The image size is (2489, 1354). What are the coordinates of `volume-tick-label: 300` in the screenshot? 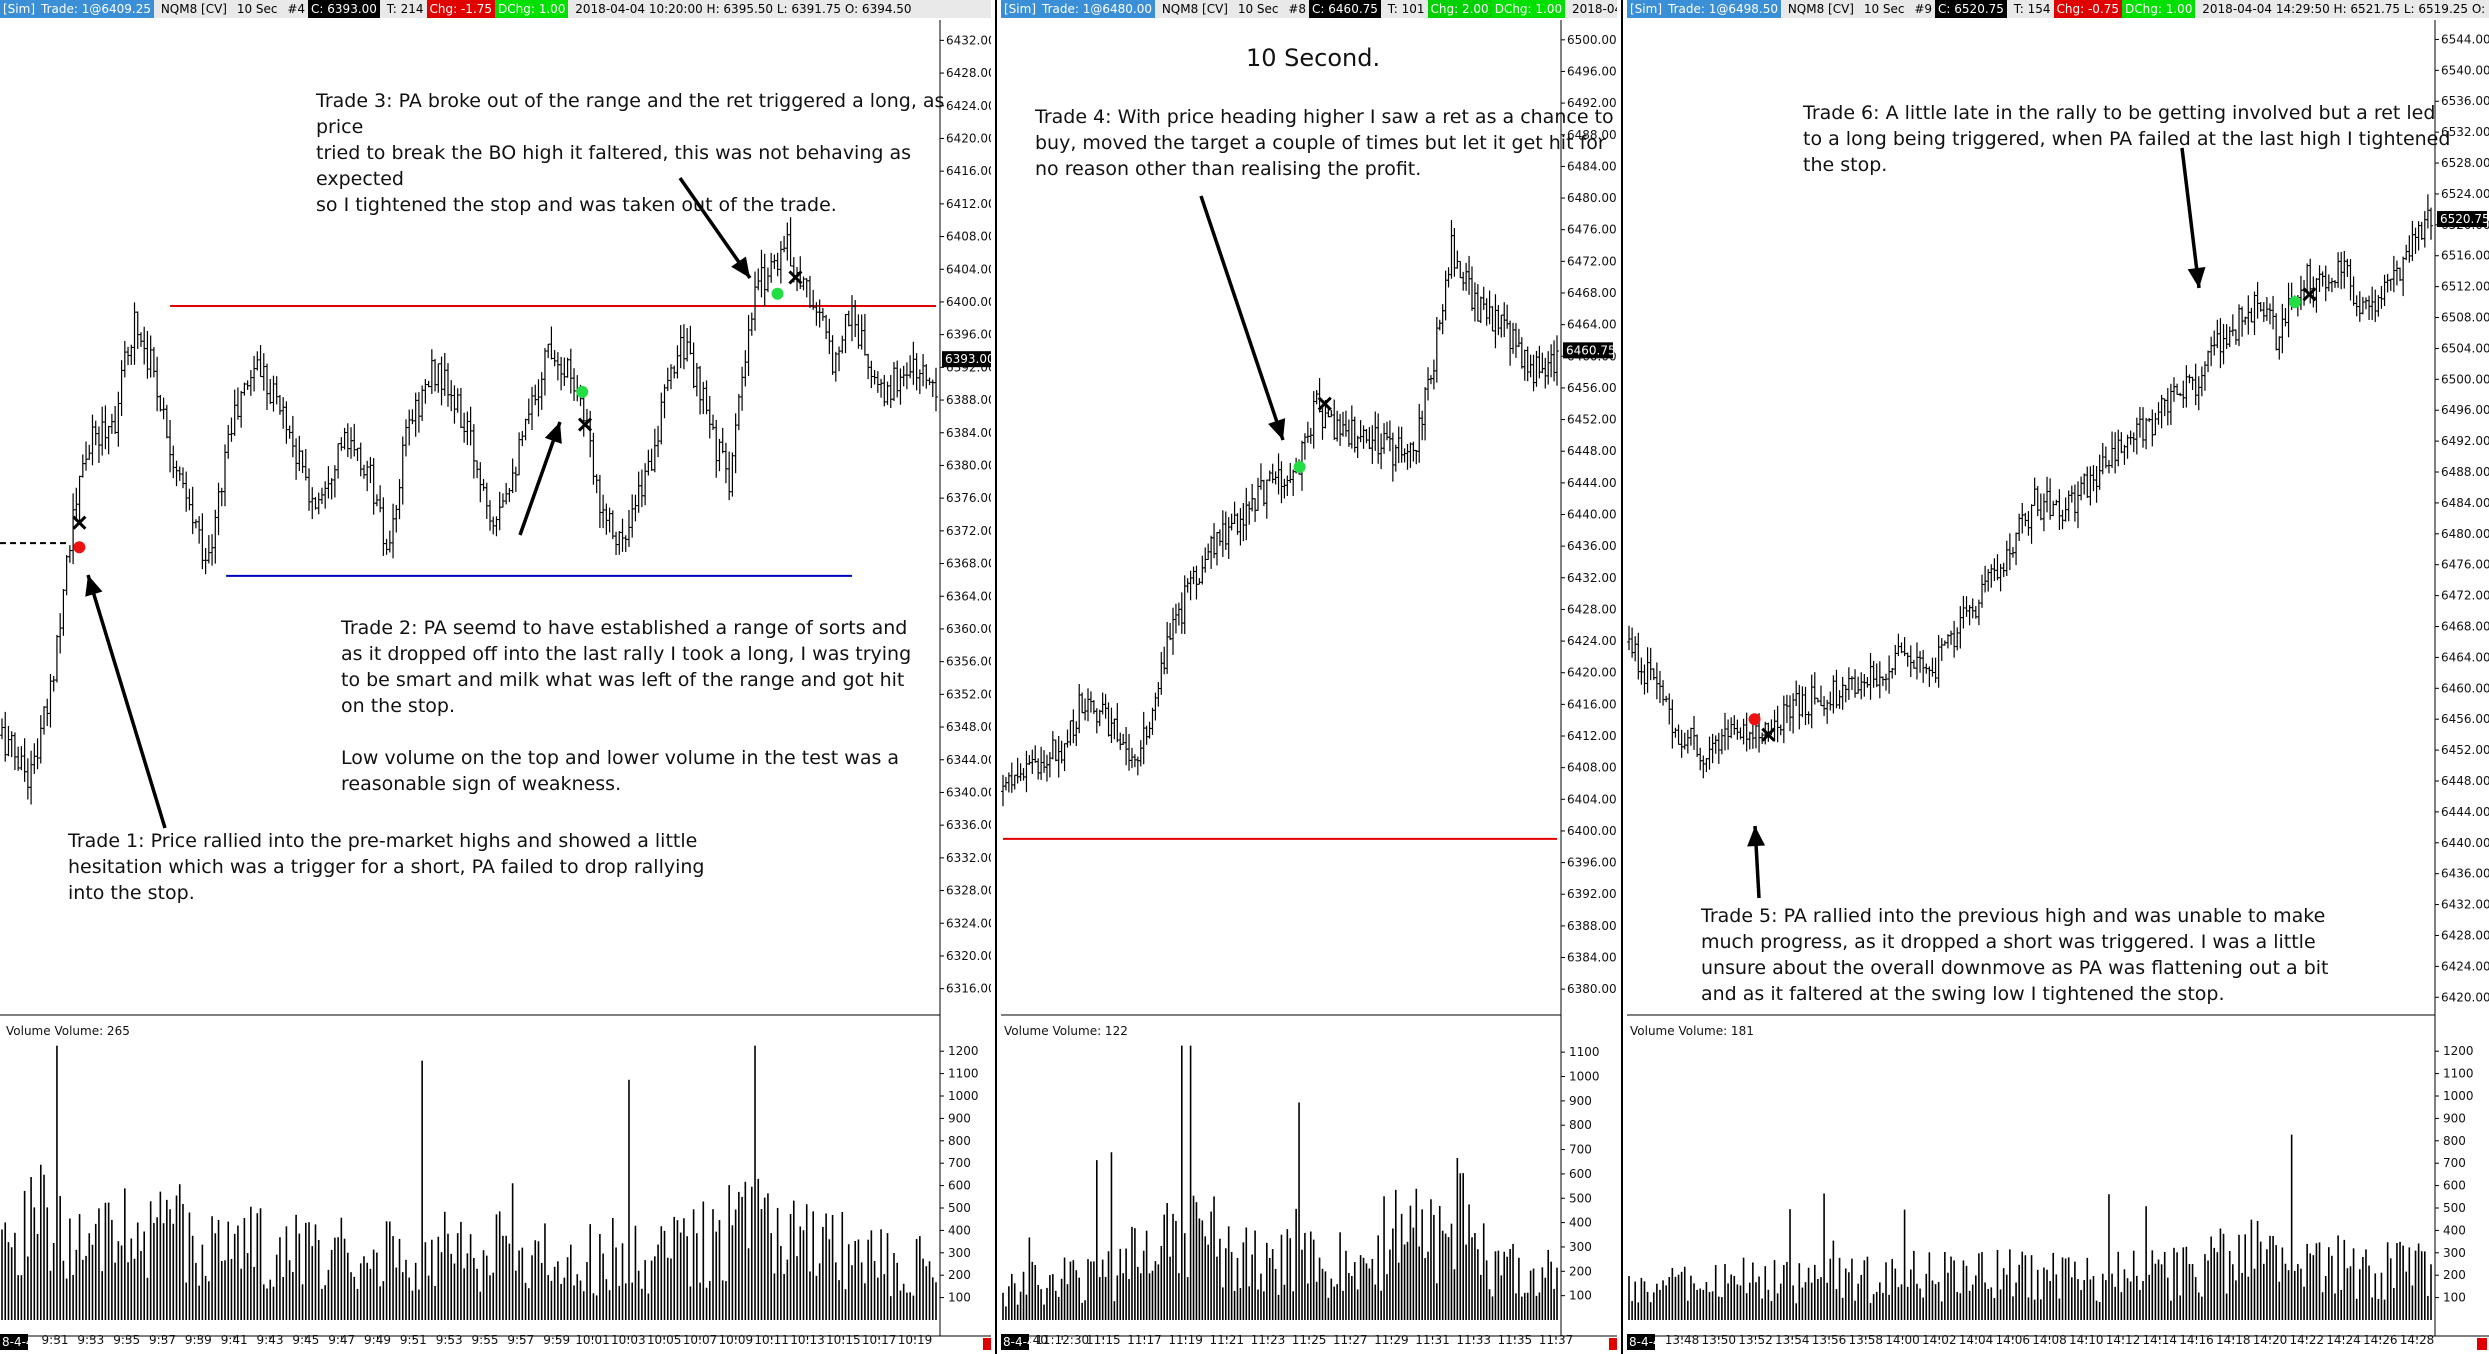 It's located at (1580, 1247).